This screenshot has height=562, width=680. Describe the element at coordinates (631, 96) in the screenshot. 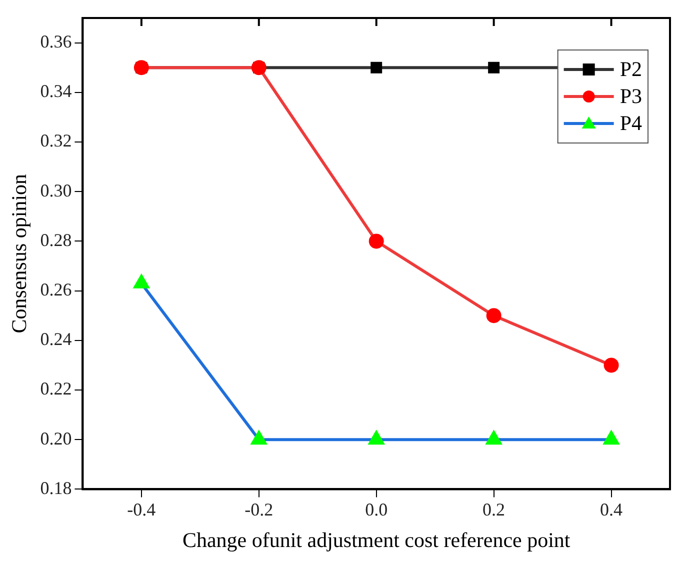

I see `legend-label: P3` at that location.